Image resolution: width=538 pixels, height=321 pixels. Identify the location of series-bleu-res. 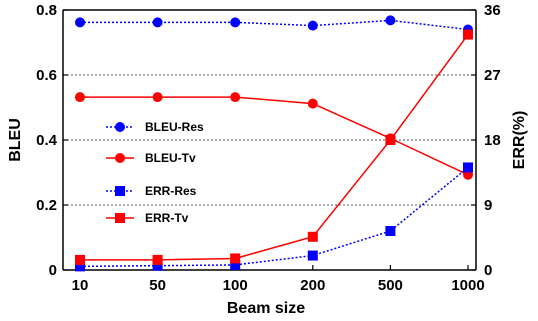
(274, 25).